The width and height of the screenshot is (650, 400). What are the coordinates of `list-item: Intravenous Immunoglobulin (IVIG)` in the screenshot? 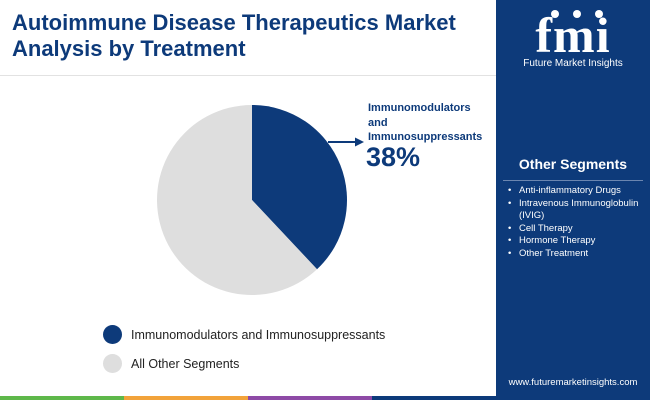 It's located at (575, 210).